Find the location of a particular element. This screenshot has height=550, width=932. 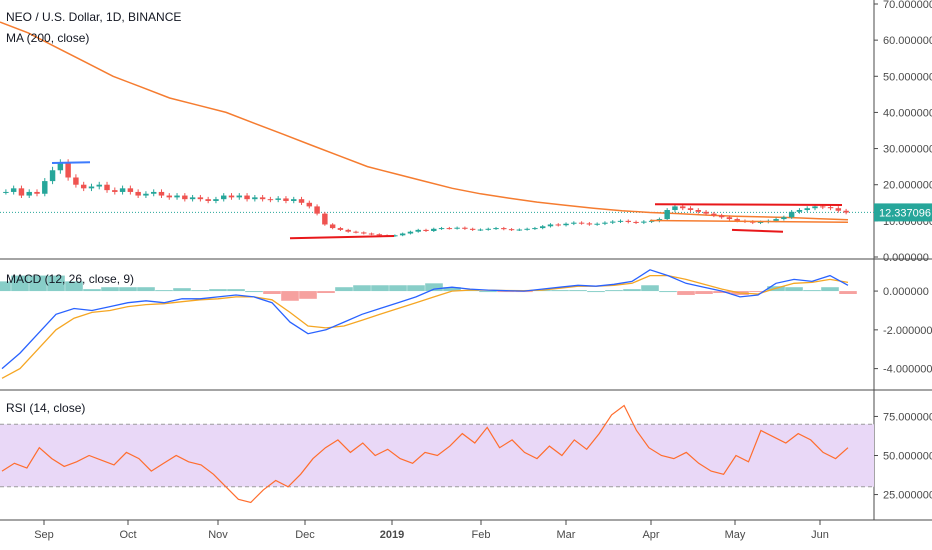

support-line-red is located at coordinates (342, 237).